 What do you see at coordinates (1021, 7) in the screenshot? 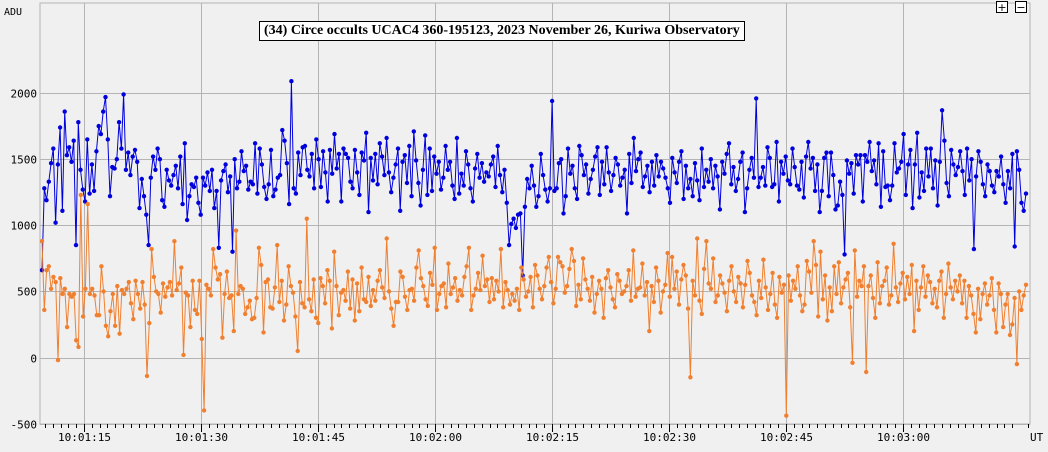
I see `zoom-out-button: −` at bounding box center [1021, 7].